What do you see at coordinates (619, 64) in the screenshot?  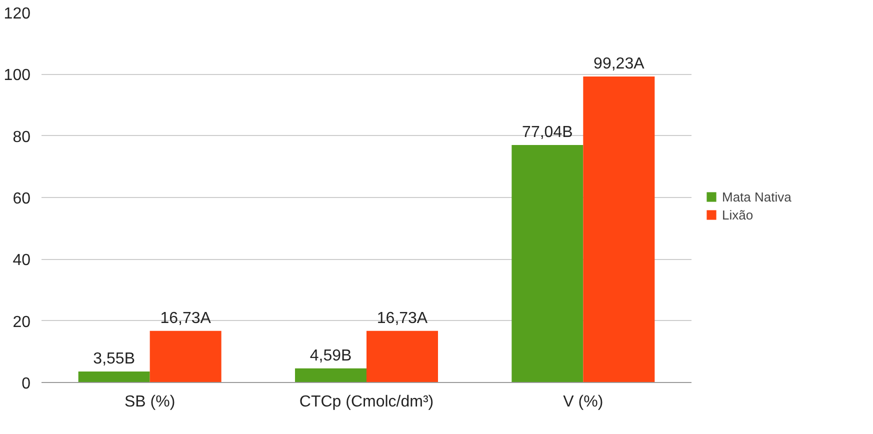 I see `data-label: 99,23A` at bounding box center [619, 64].